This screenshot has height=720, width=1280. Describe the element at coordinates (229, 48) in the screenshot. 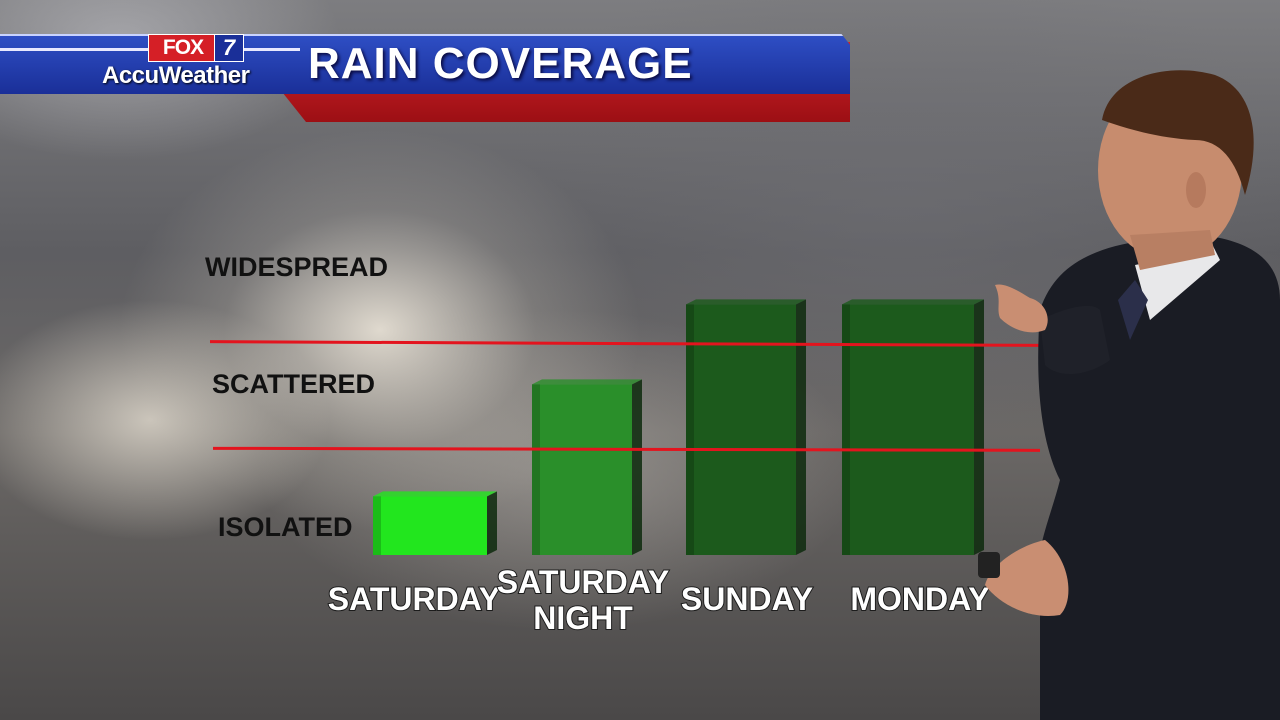

I see `channel-seven-logo: 7` at that location.